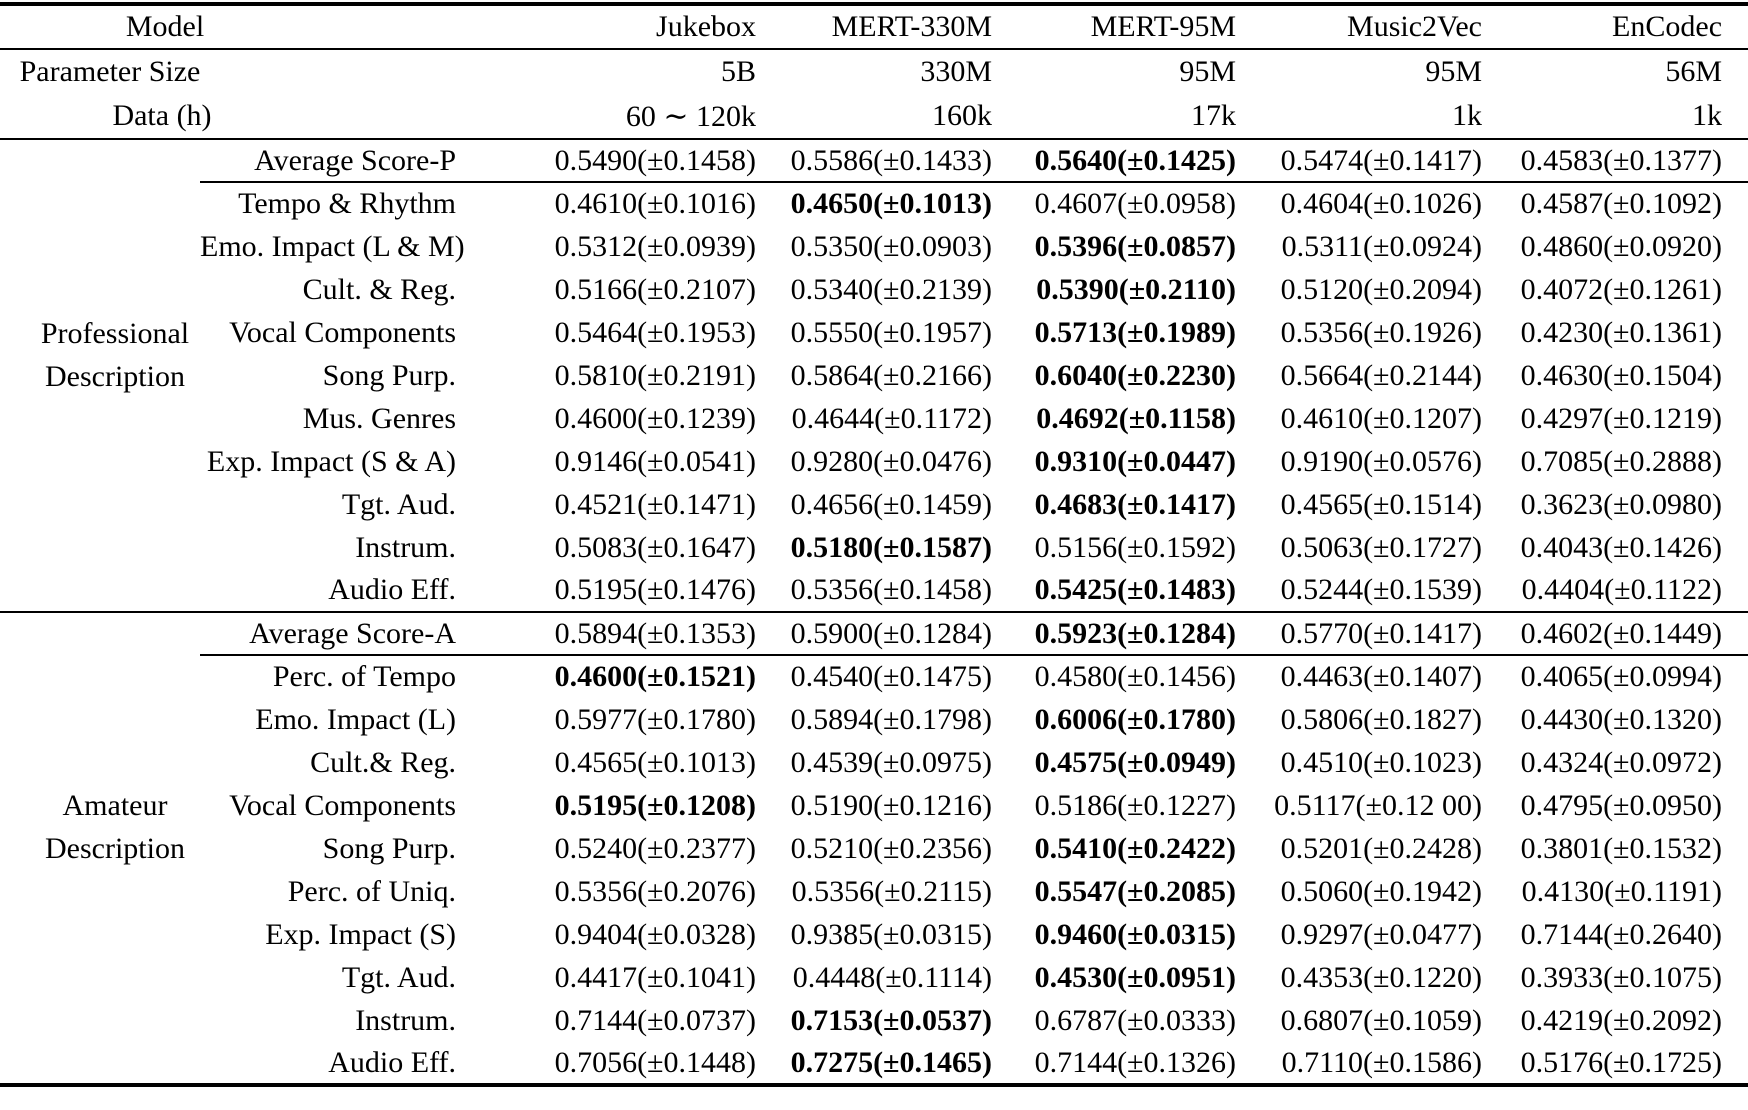  I want to click on row-label: Perc. of Uniq., so click(372, 891).